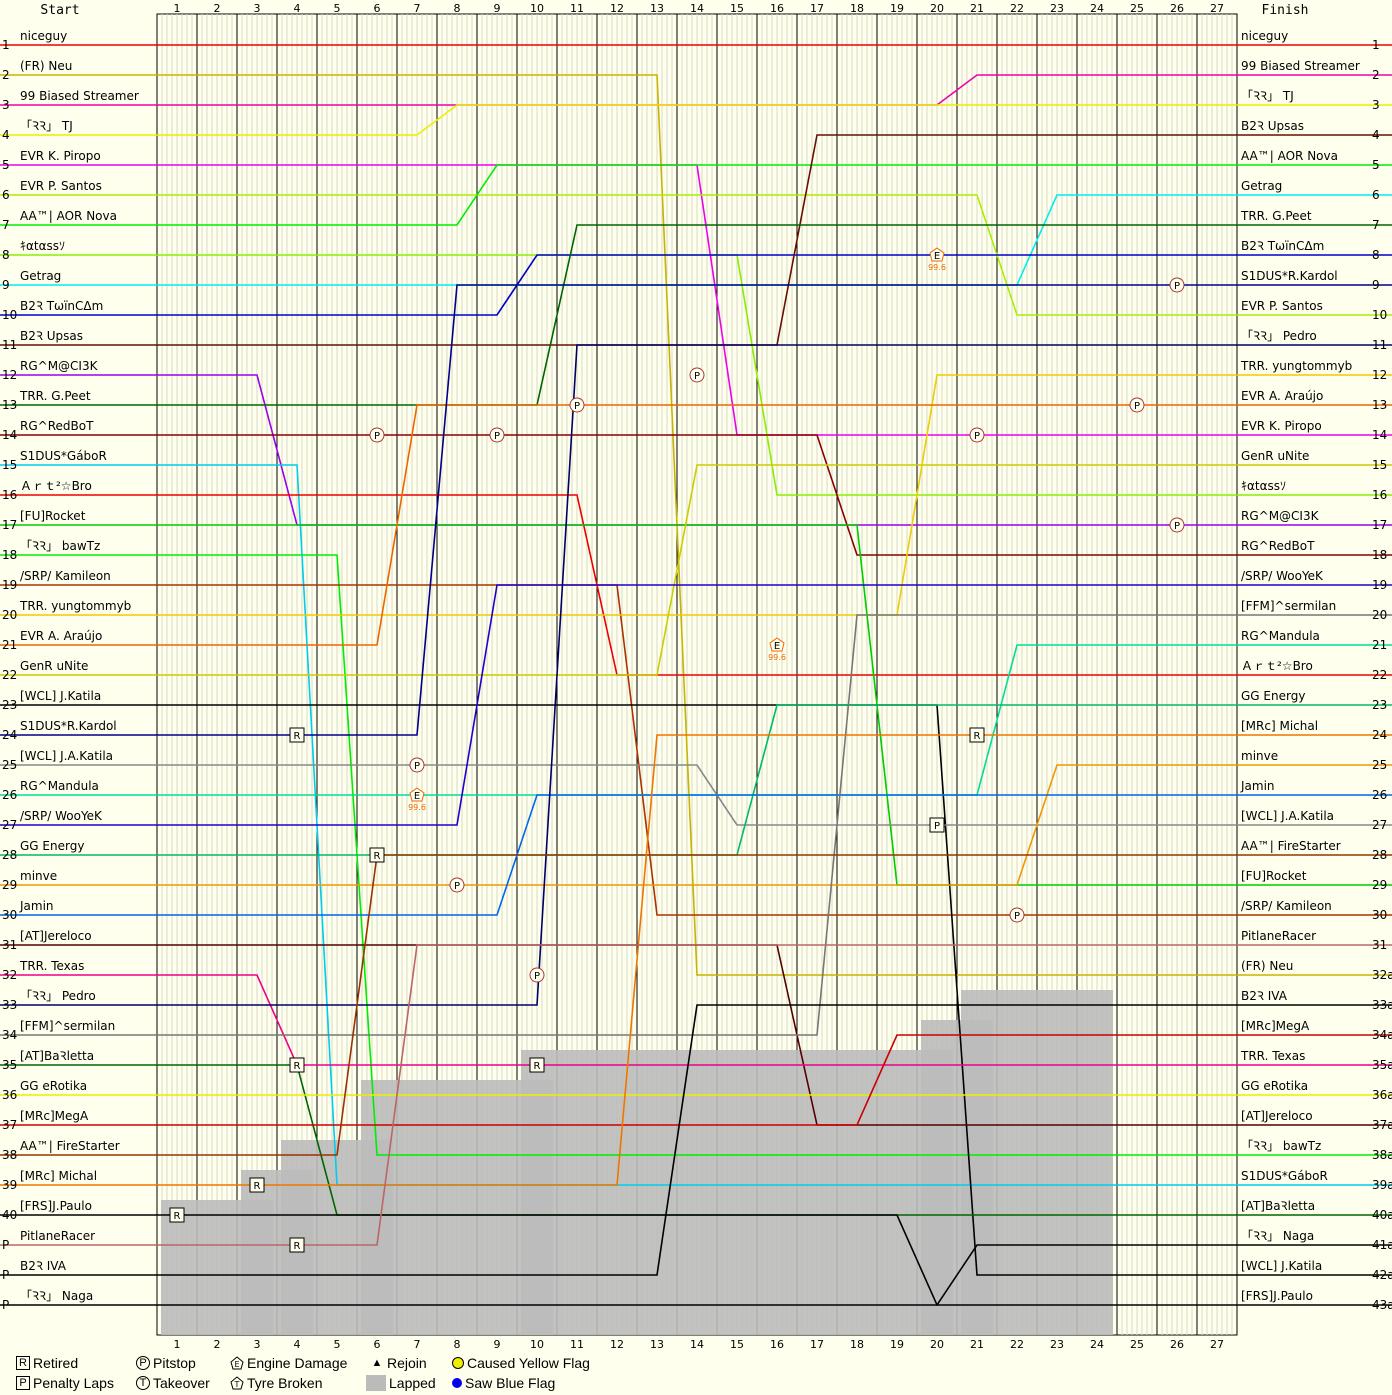 This screenshot has width=1392, height=1395. Describe the element at coordinates (52, 846) in the screenshot. I see `start-driver-name: GG Energy` at that location.